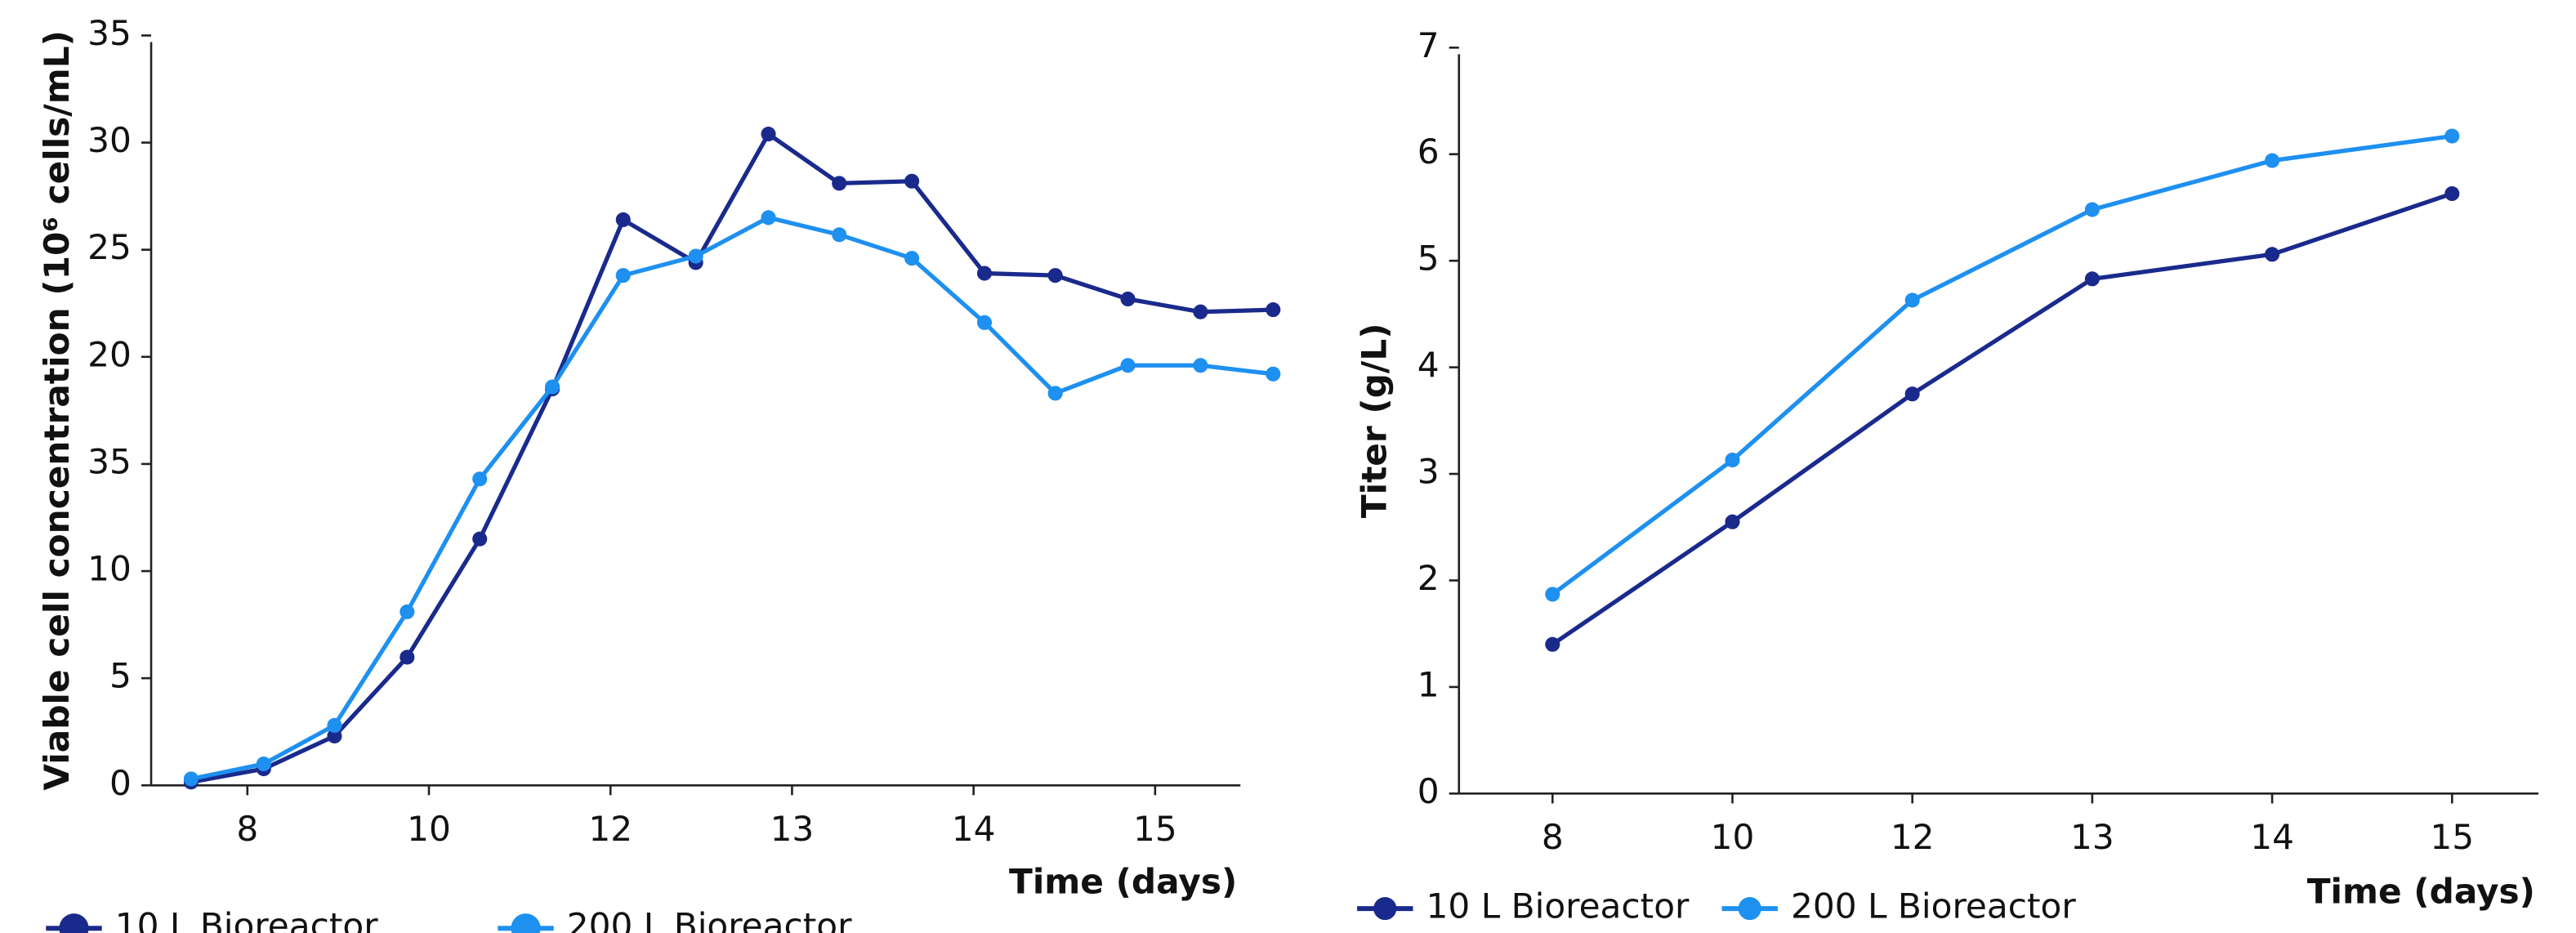  What do you see at coordinates (1429, 472) in the screenshot?
I see `y-tick-label: 3` at bounding box center [1429, 472].